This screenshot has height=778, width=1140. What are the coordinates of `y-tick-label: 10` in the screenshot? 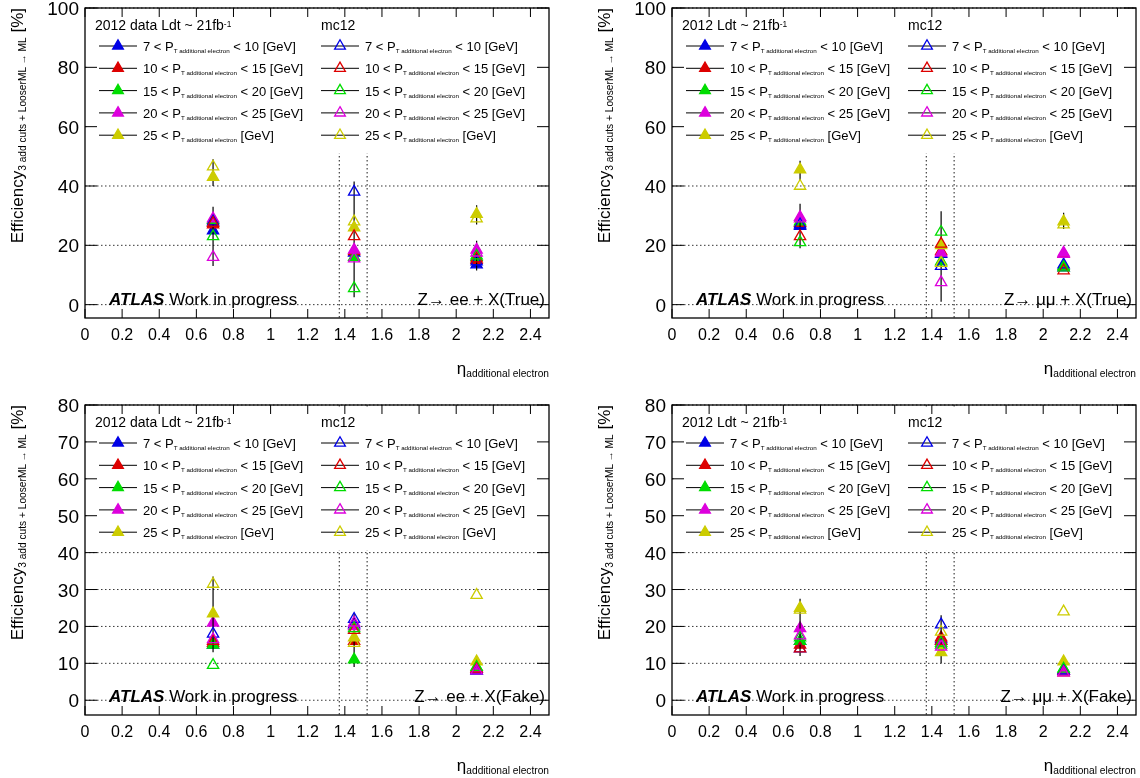 It's located at (68, 664).